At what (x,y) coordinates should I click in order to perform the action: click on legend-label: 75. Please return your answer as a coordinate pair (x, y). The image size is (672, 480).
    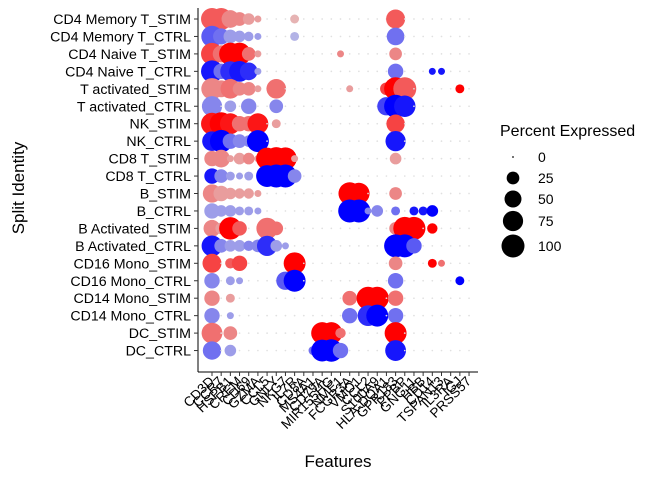
    Looking at the image, I should click on (546, 221).